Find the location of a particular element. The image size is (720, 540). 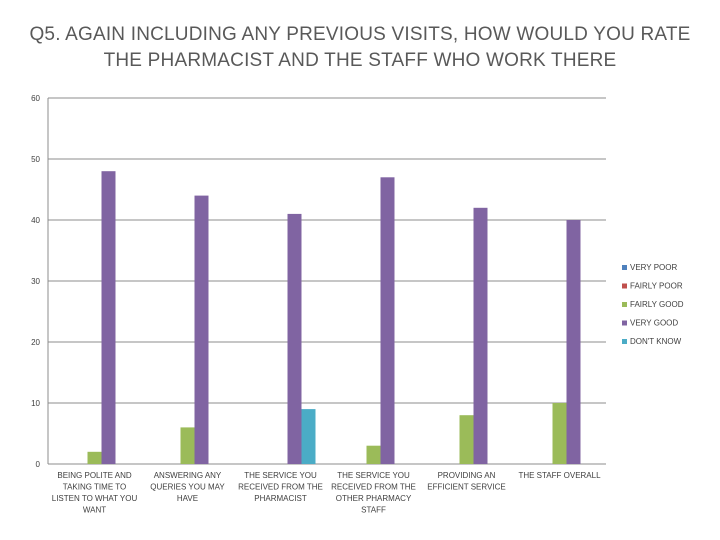

x-category-label: PROVIDING AN is located at coordinates (467, 475).